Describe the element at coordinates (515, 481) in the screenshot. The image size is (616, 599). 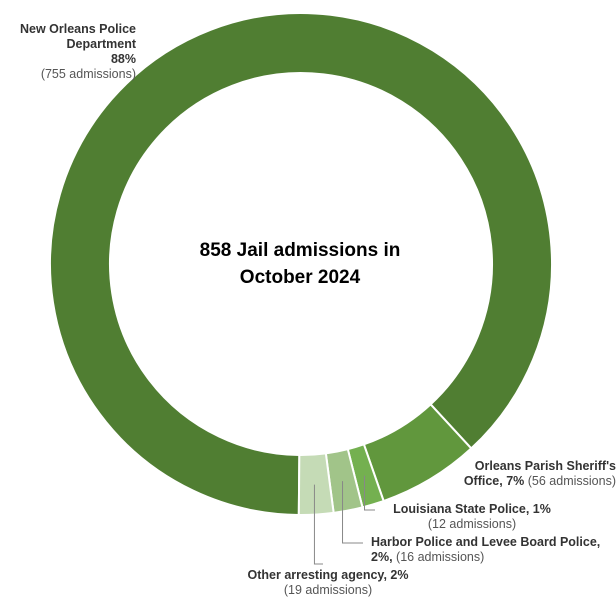
I see `label-opso-percent: 7%` at that location.